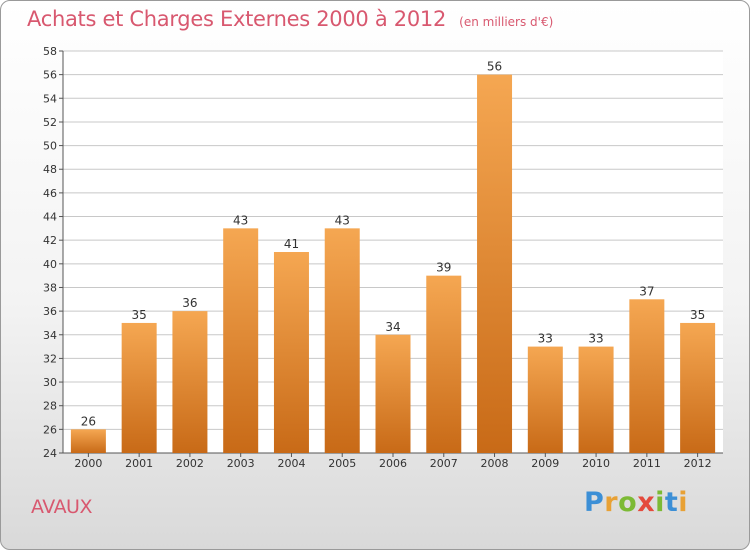  I want to click on y-tick-label: 56, so click(50, 75).